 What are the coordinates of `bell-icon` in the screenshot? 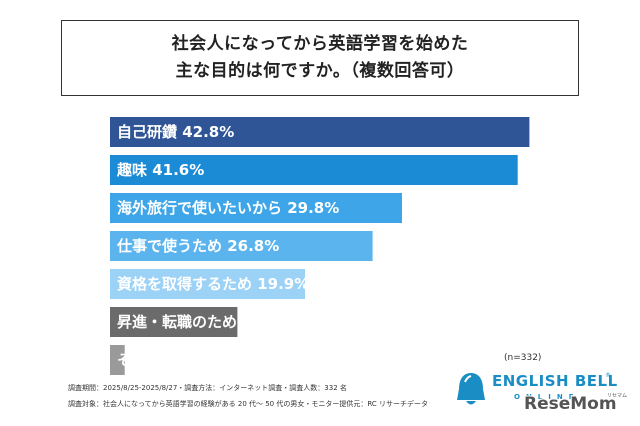 It's located at (471, 389).